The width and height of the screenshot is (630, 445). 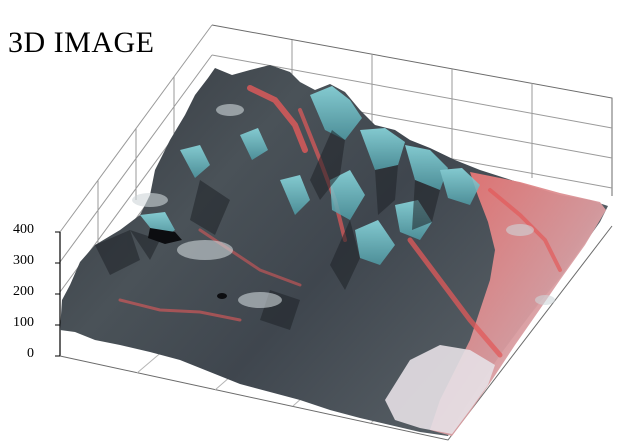 I want to click on terrain-fan, so click(x=440, y=389).